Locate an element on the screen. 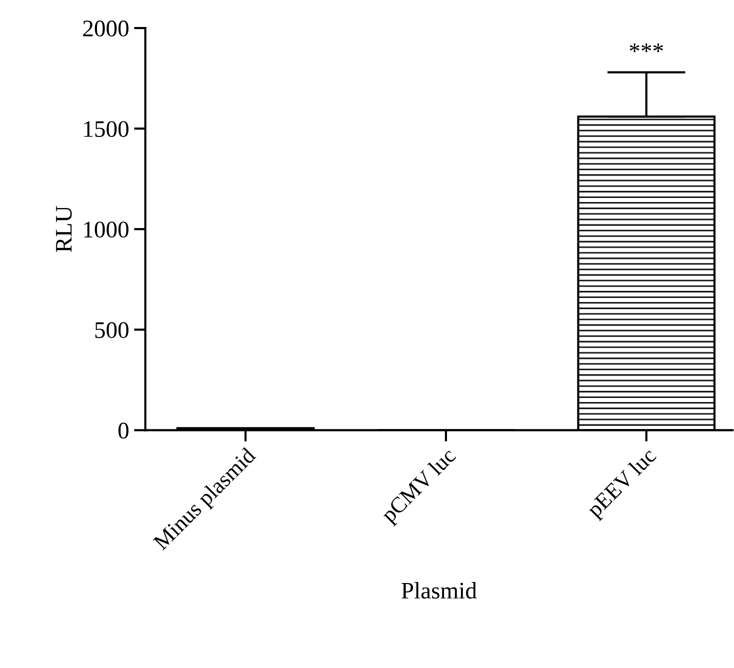 This screenshot has width=734, height=668. y-tick-label: 1000 is located at coordinates (106, 230).